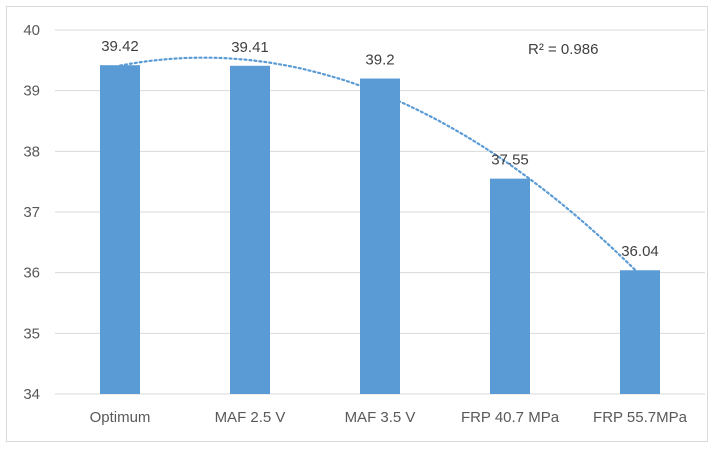  What do you see at coordinates (563, 49) in the screenshot?
I see `r-squared-label: R² = 0.986` at bounding box center [563, 49].